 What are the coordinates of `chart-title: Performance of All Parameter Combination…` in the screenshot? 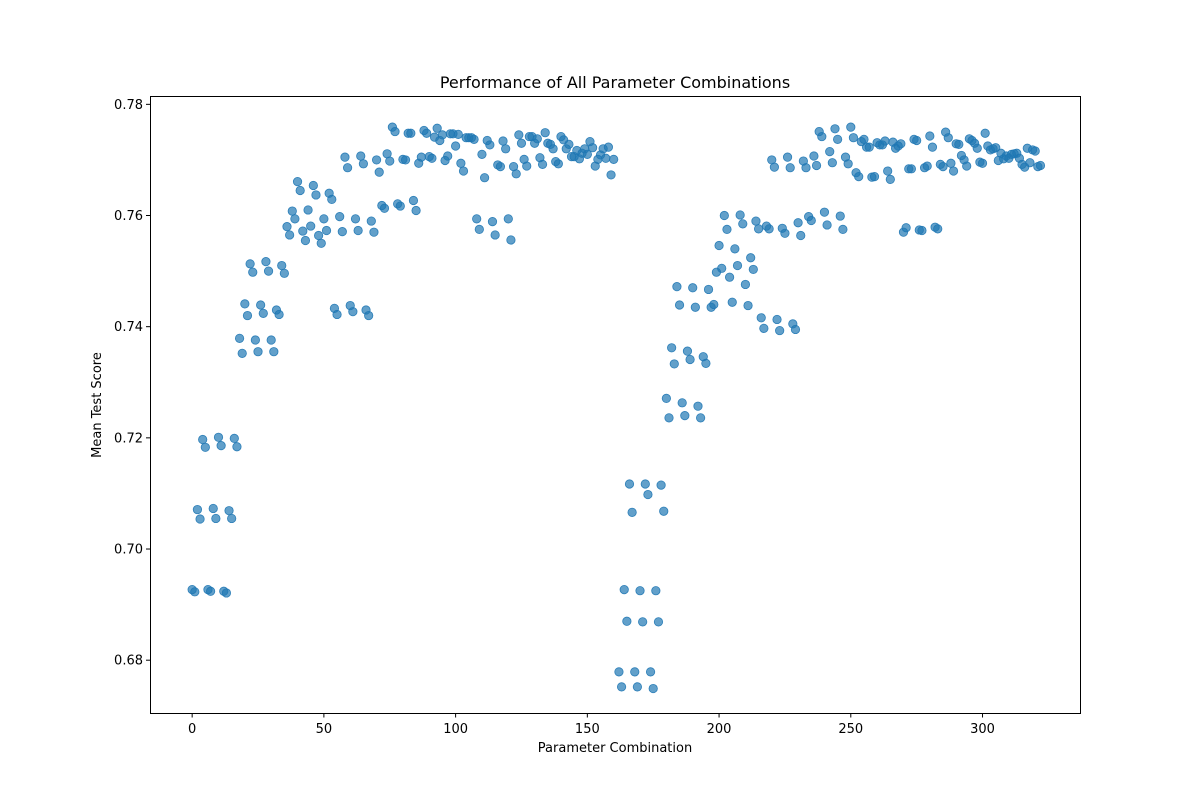 It's located at (615, 82).